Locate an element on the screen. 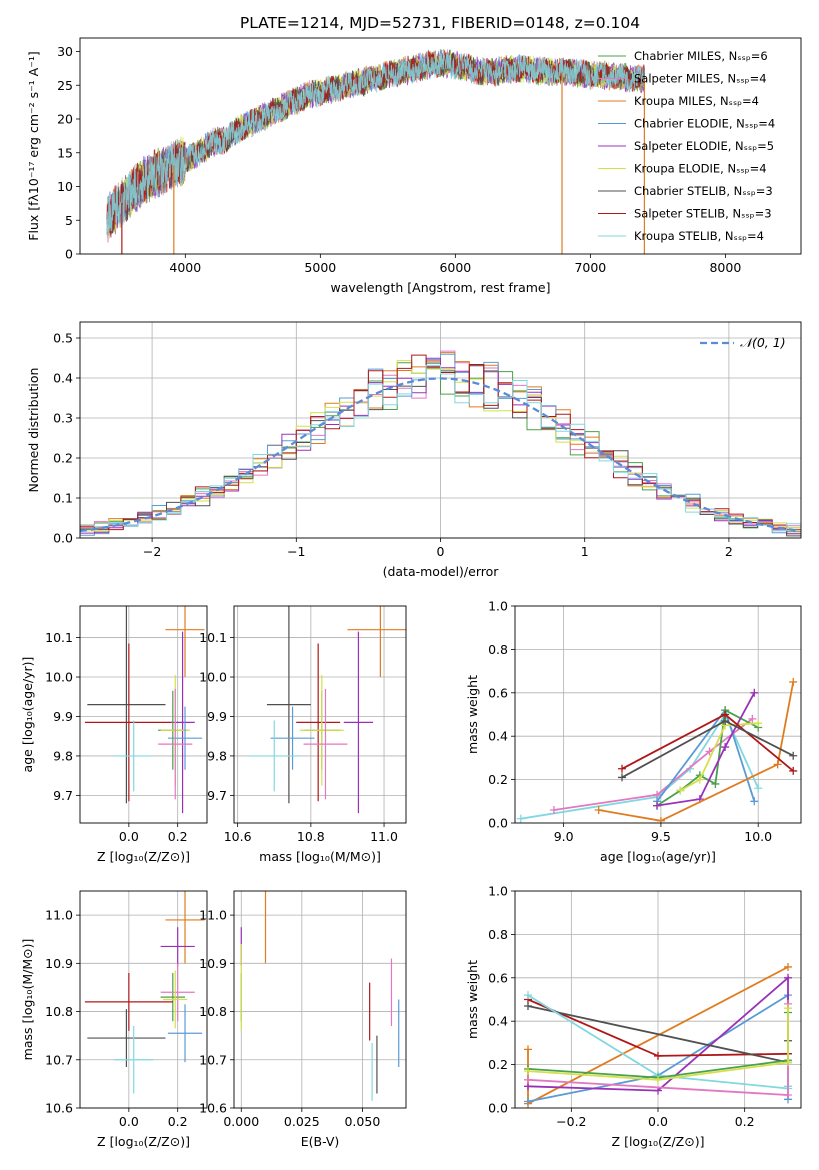 The height and width of the screenshot is (1170, 819). plot-area-mass_weight_vs_age is located at coordinates (658, 714).